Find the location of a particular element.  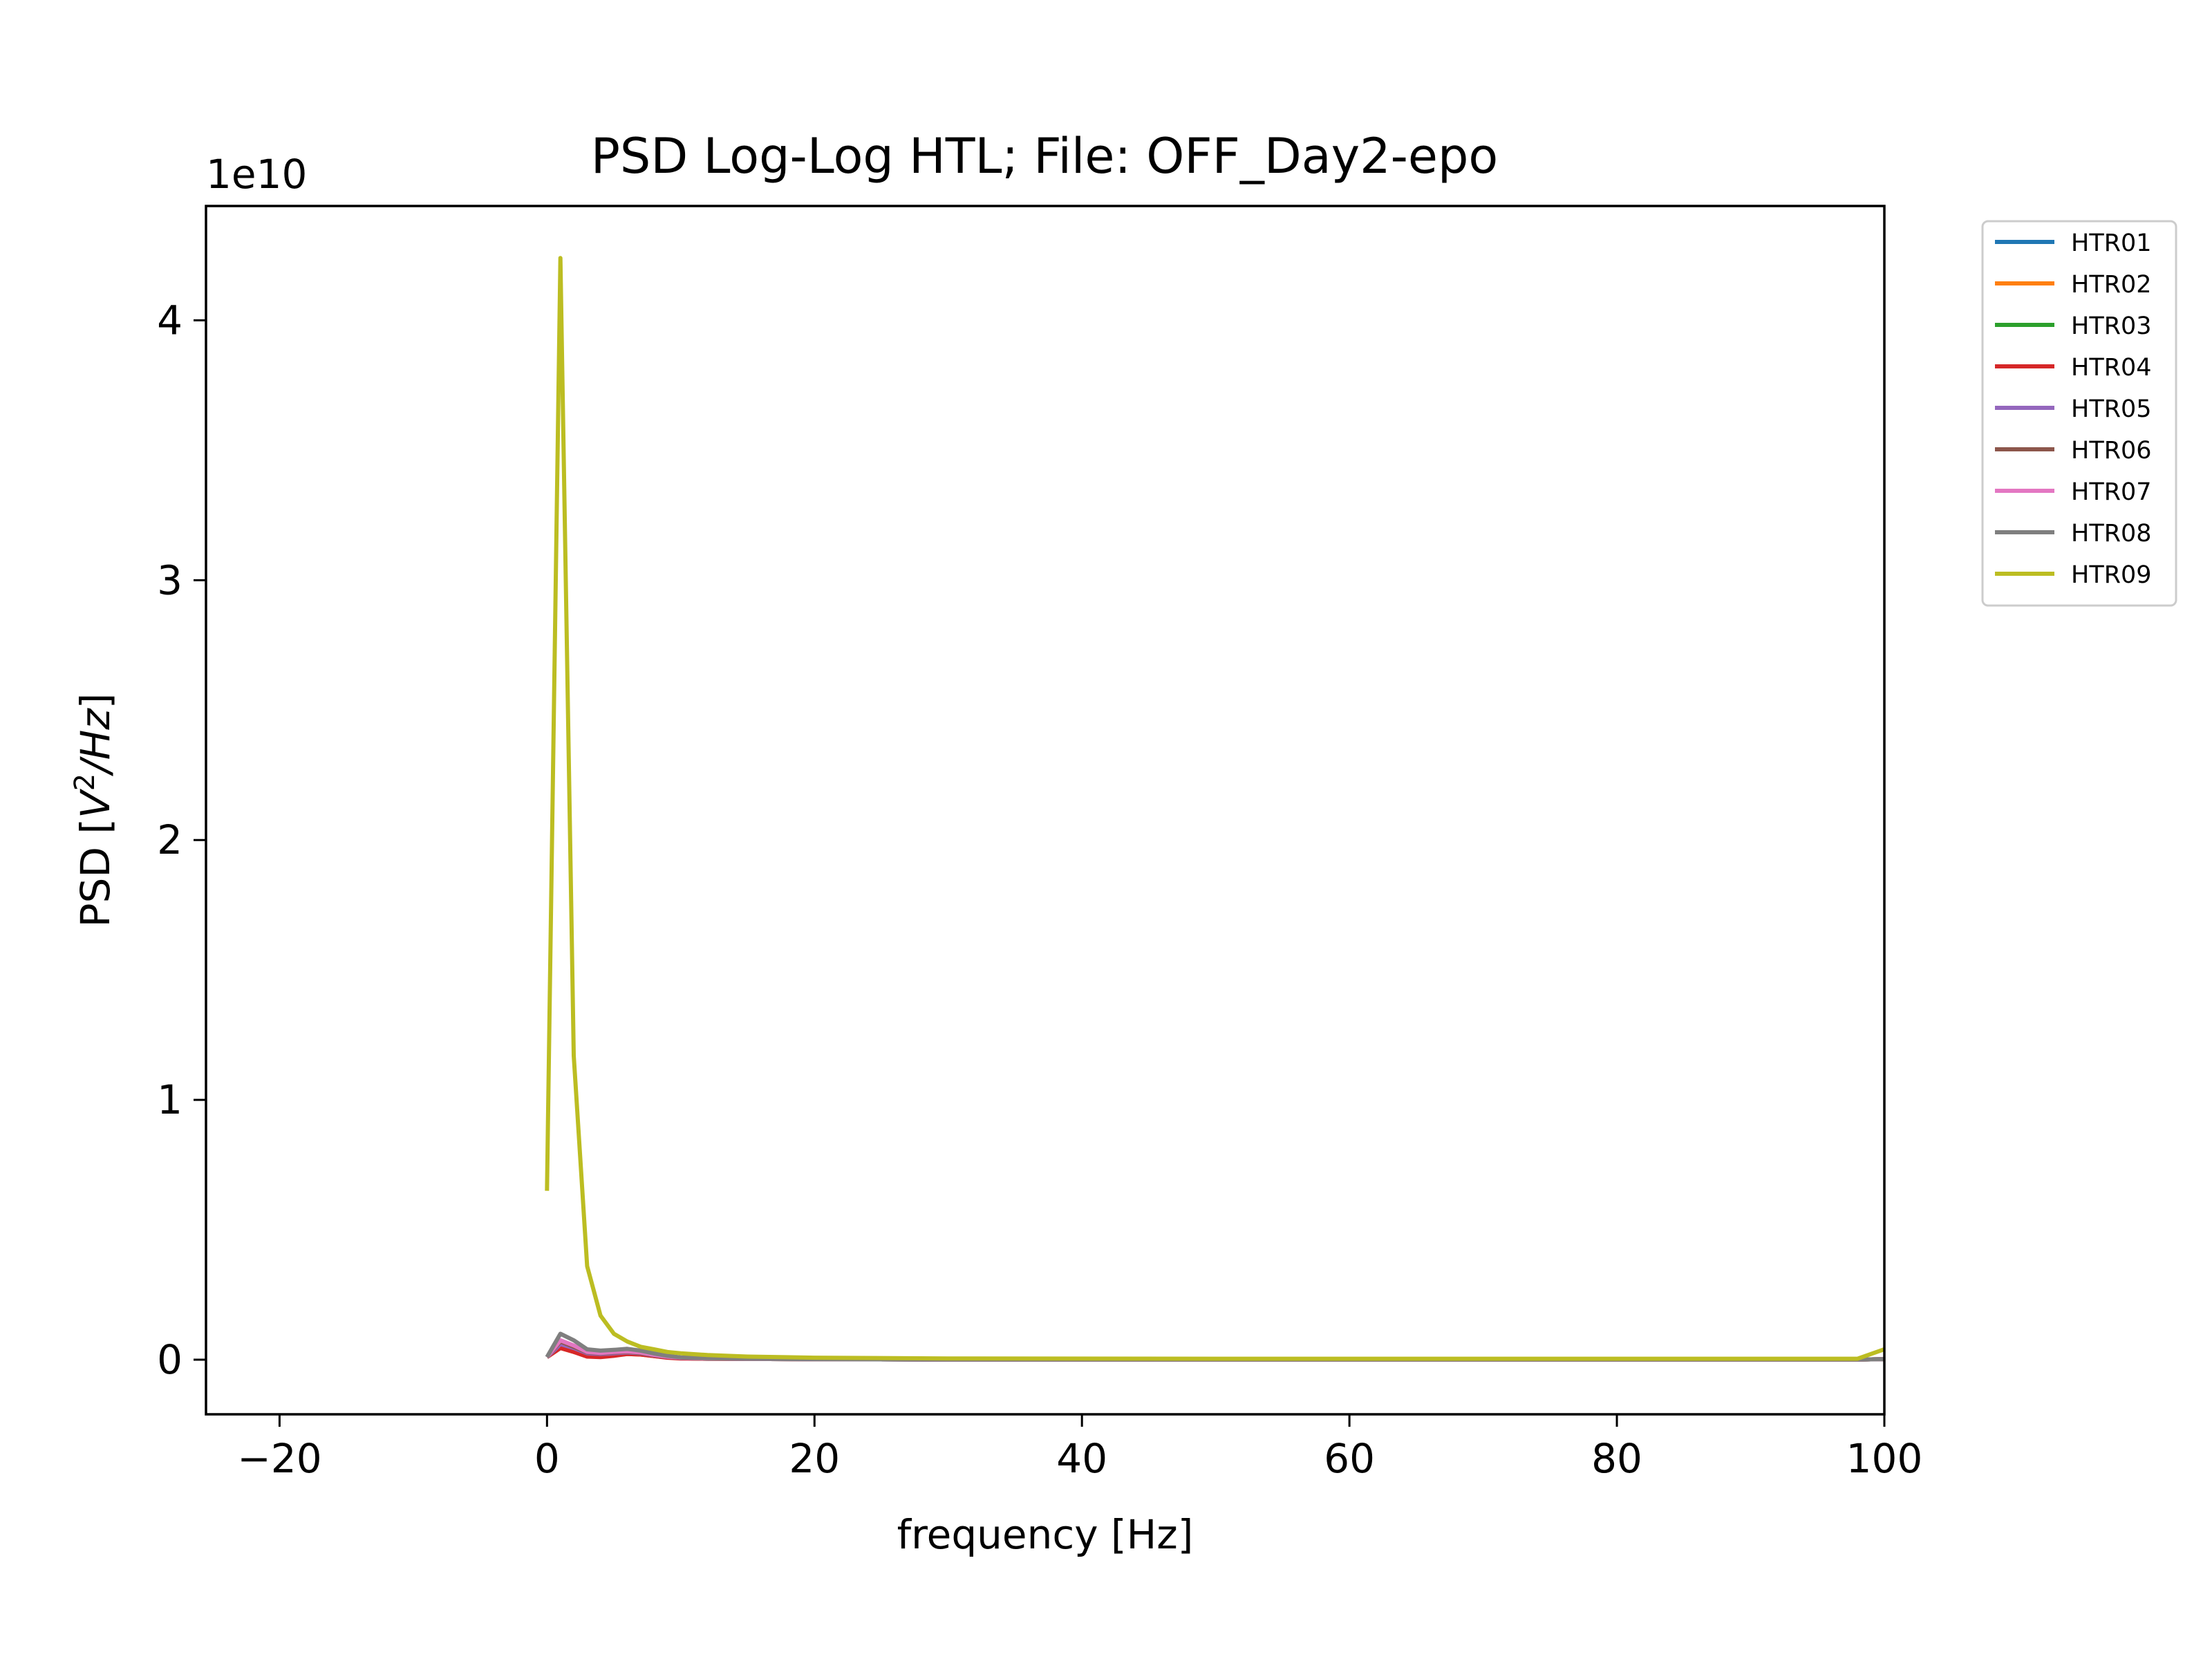

legend-item-htr07: HTR07 is located at coordinates (2074, 492).